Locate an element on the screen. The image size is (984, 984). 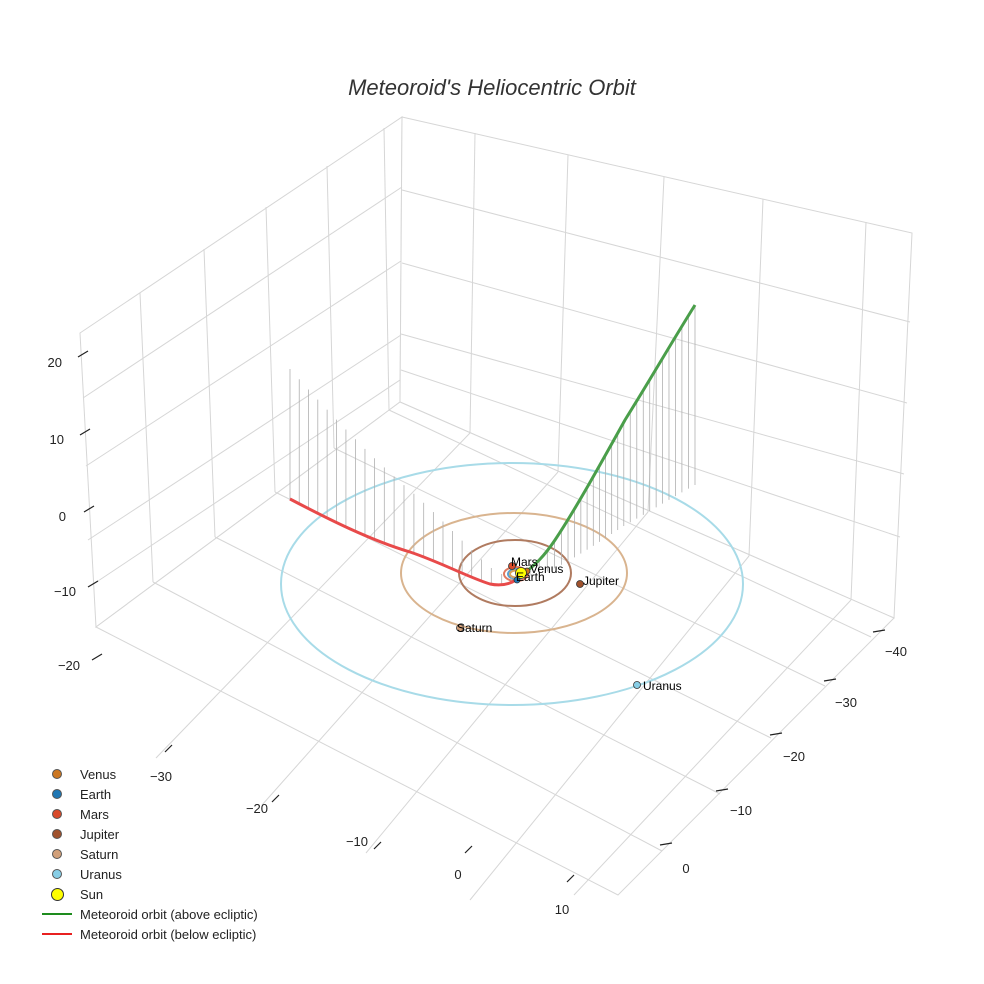
meteoroid-orbit-above is located at coordinates (608, 441).